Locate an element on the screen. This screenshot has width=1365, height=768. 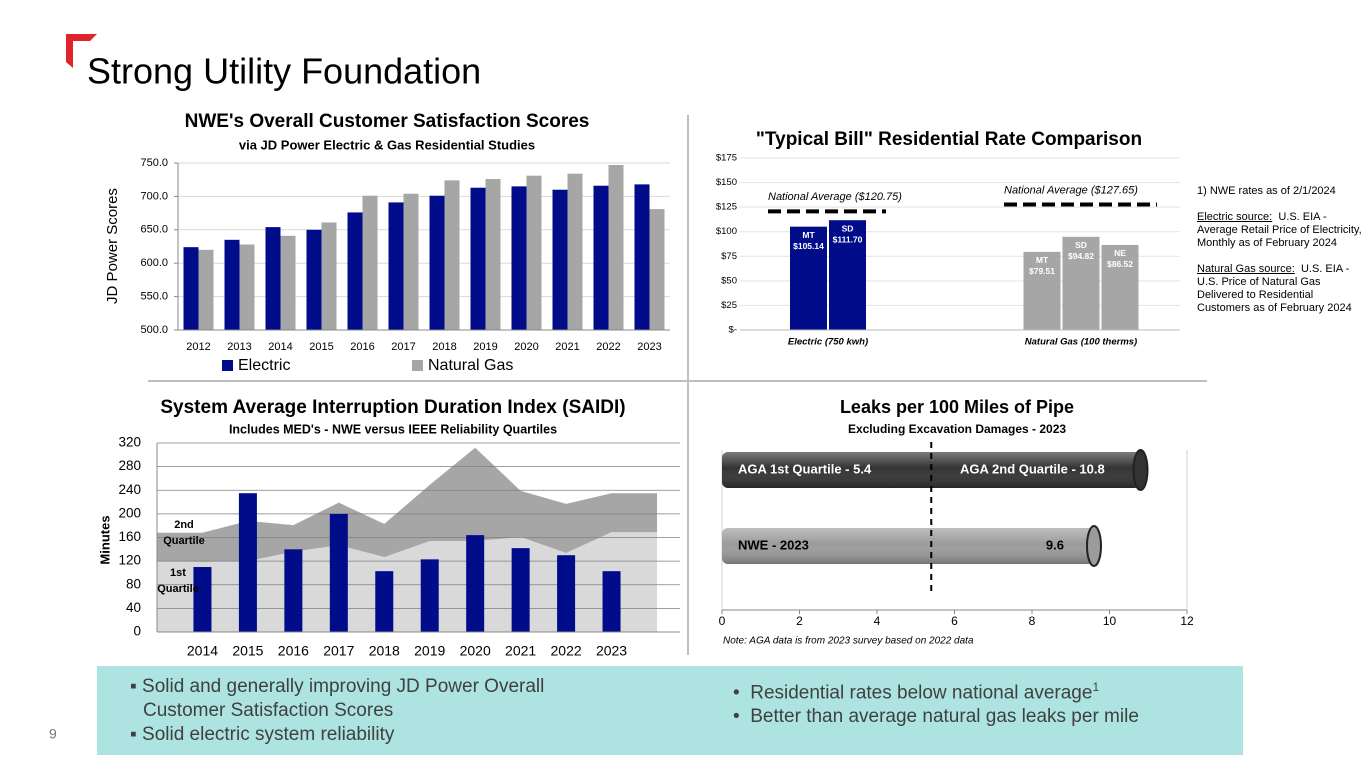
x-tick-label: 2018 is located at coordinates (384, 651).